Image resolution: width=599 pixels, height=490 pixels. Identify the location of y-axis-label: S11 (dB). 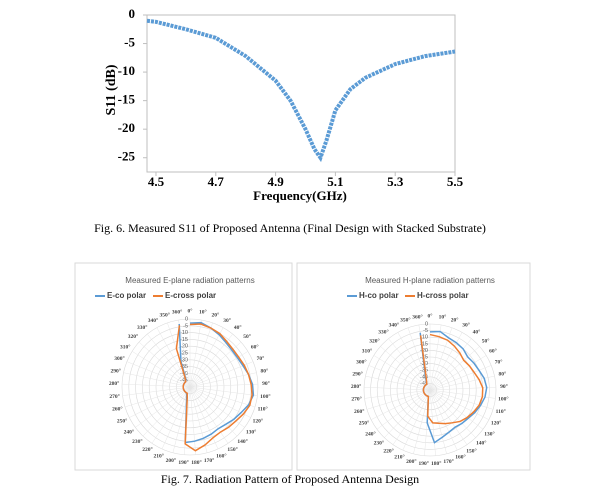
(111, 89).